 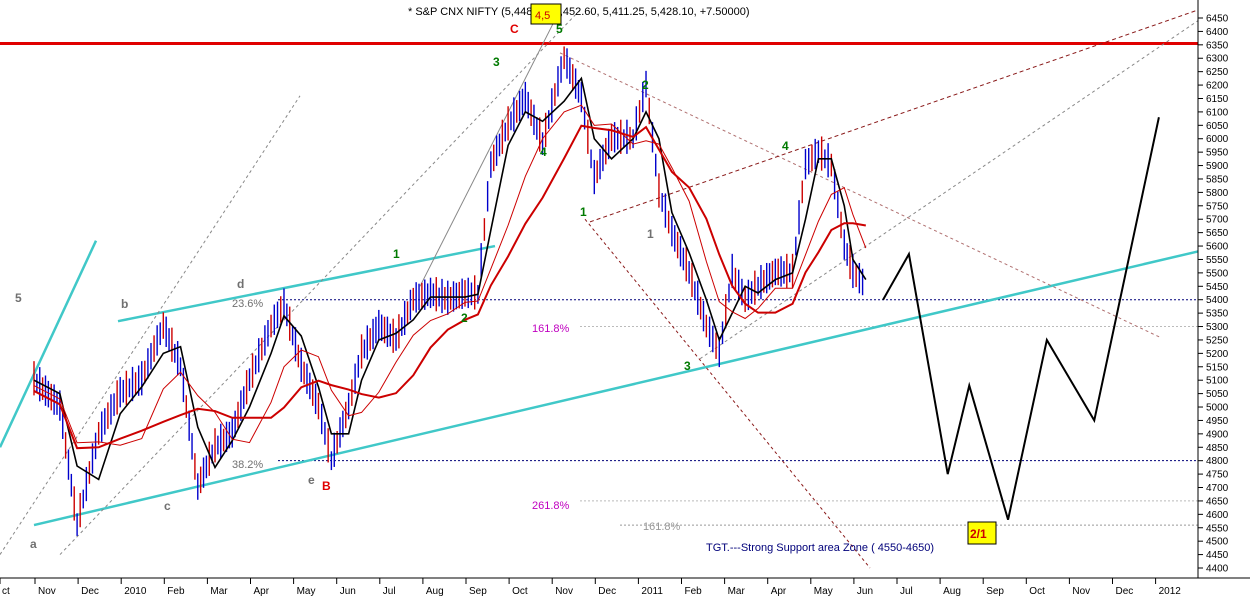 I want to click on y-tick-label: 5350, so click(x=1217, y=314).